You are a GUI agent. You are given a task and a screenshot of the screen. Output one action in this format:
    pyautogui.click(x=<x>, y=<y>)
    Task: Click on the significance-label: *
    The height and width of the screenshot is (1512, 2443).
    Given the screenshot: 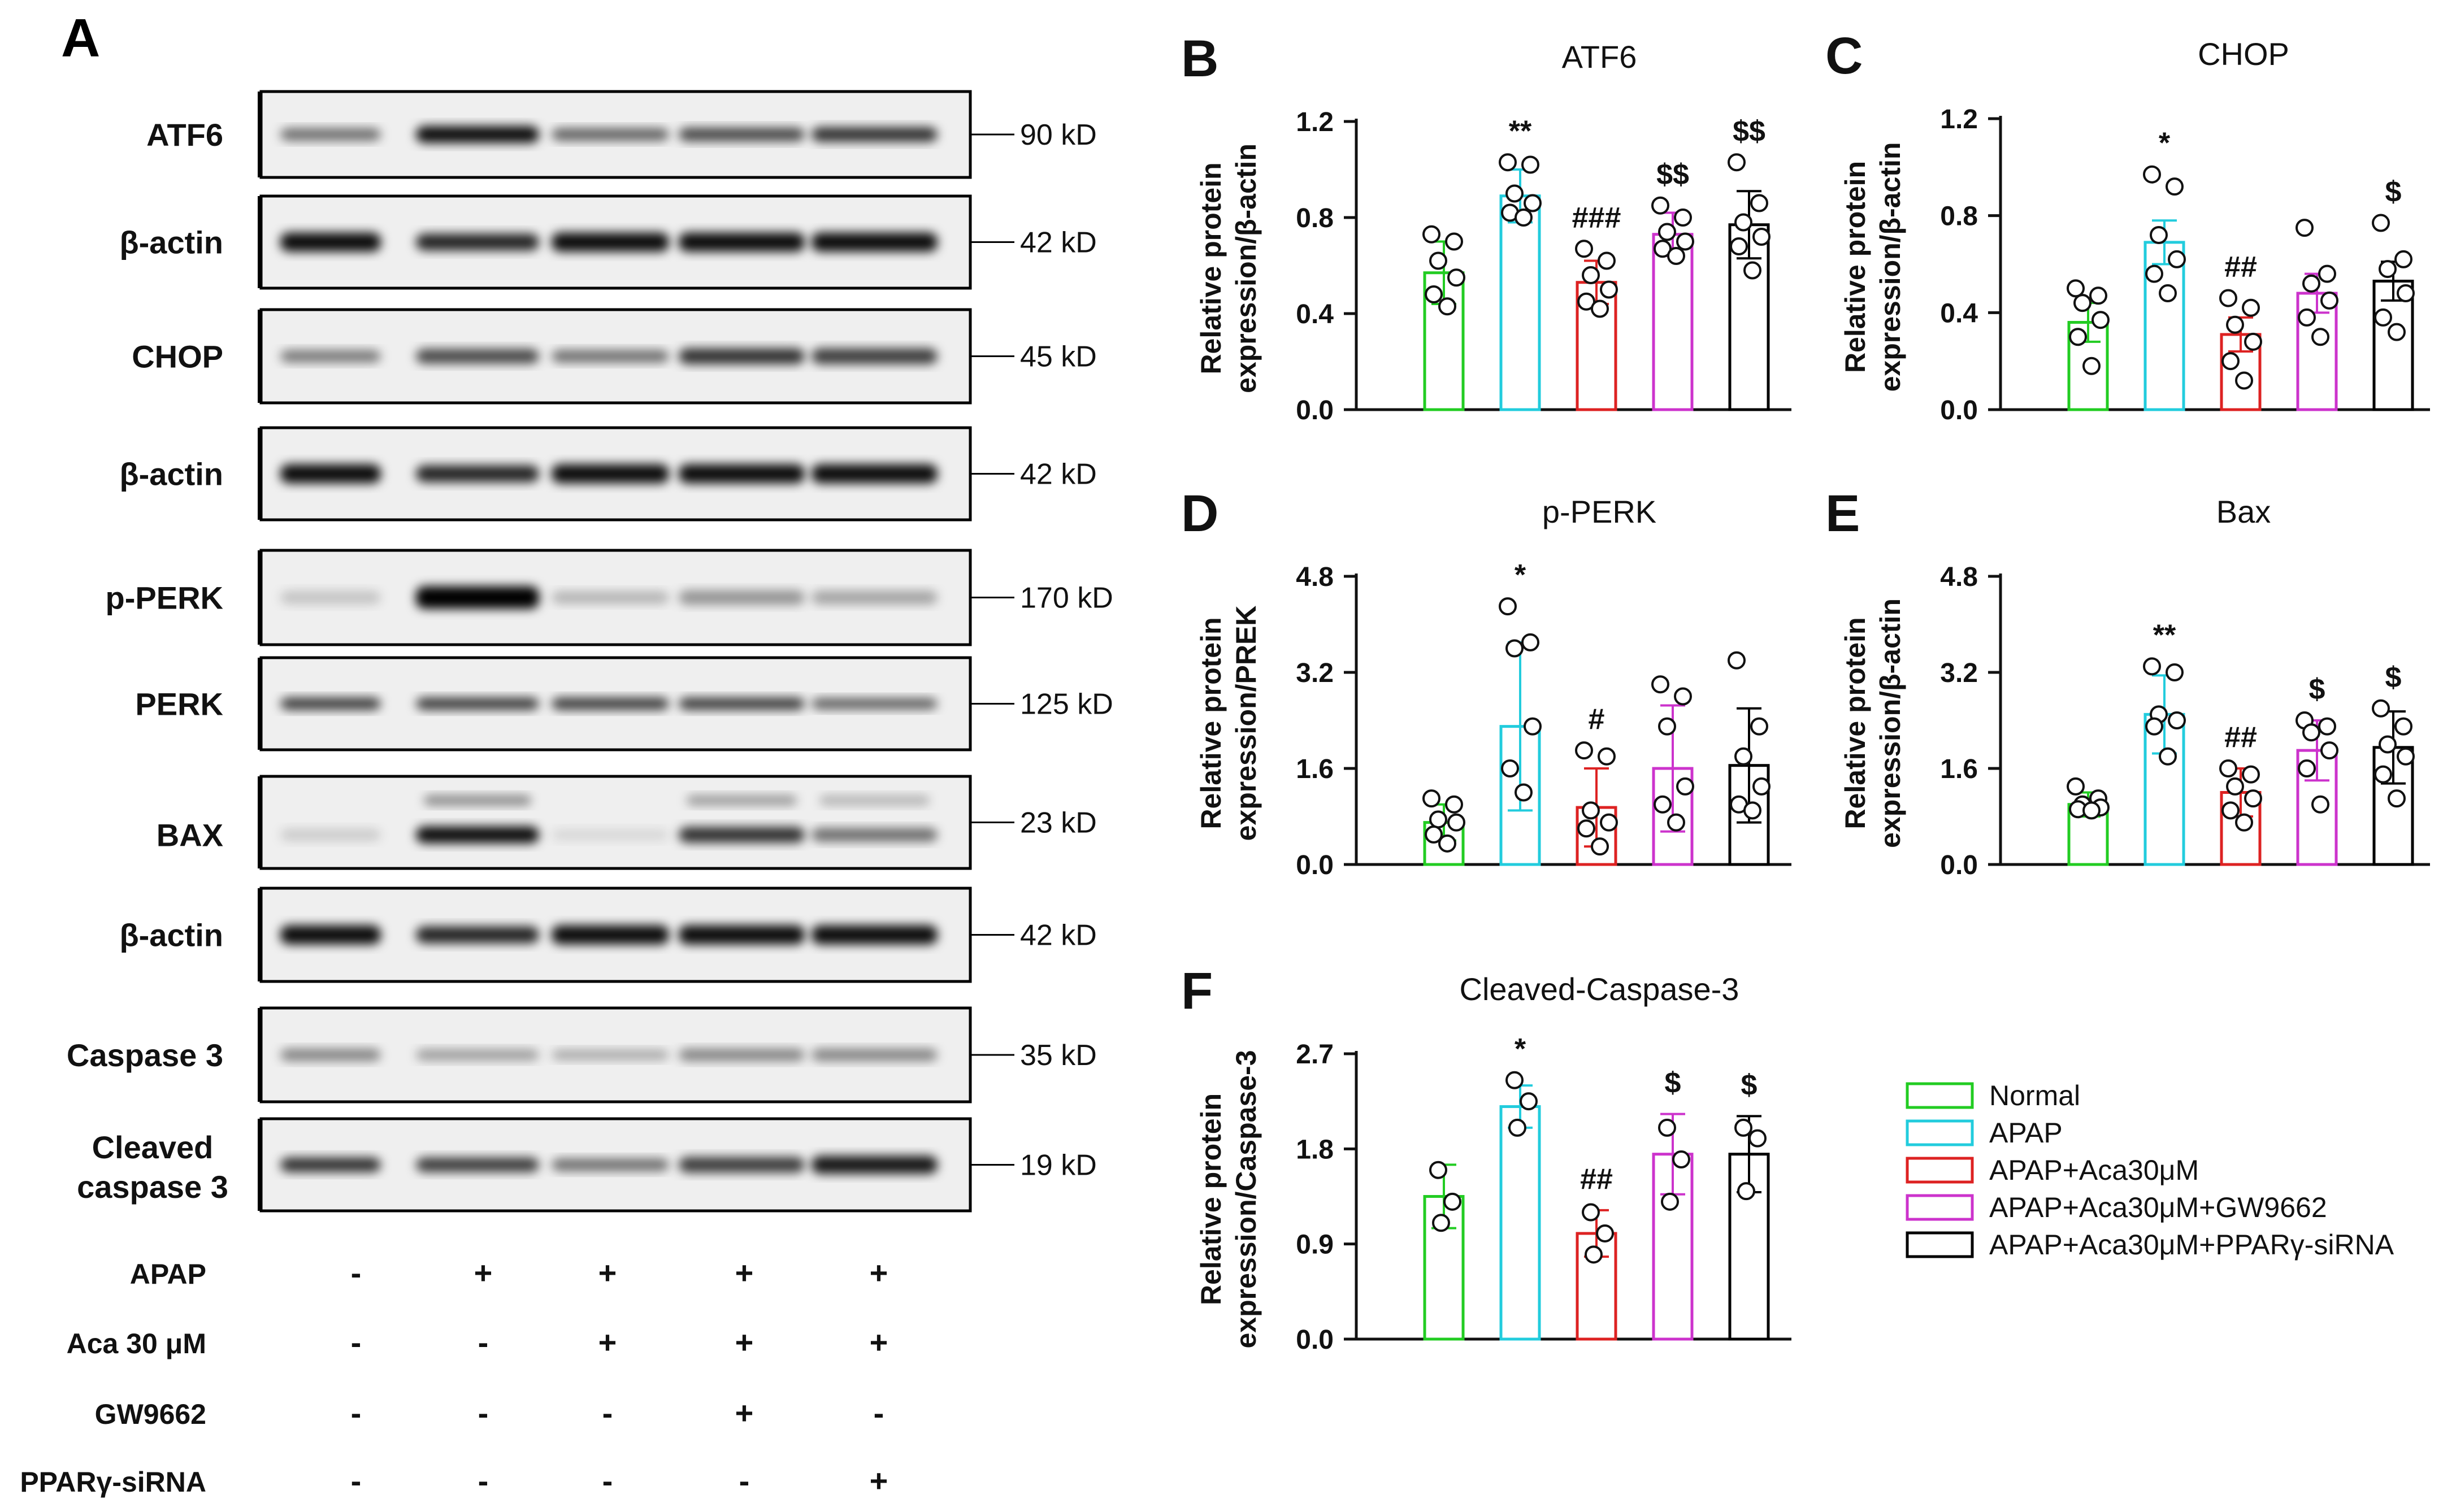 What is the action you would take?
    pyautogui.click(x=2165, y=143)
    